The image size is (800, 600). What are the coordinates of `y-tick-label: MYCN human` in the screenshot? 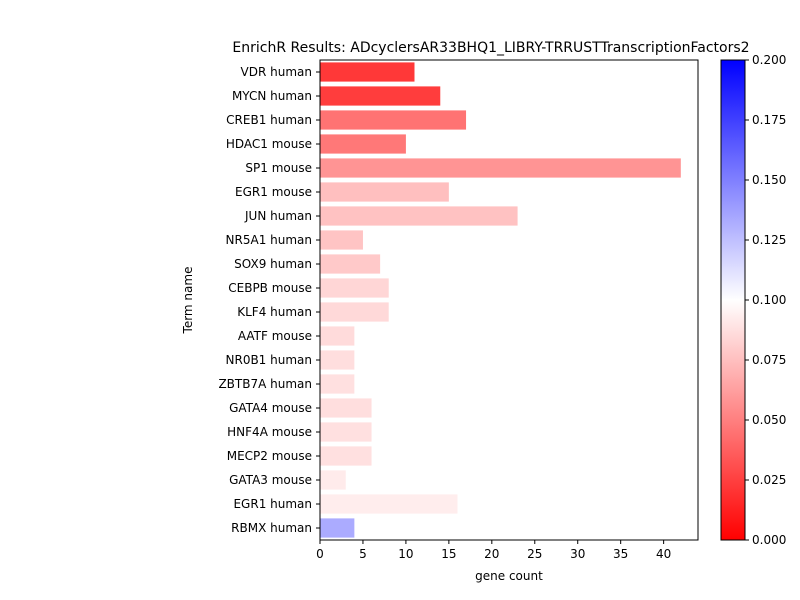 It's located at (272, 96).